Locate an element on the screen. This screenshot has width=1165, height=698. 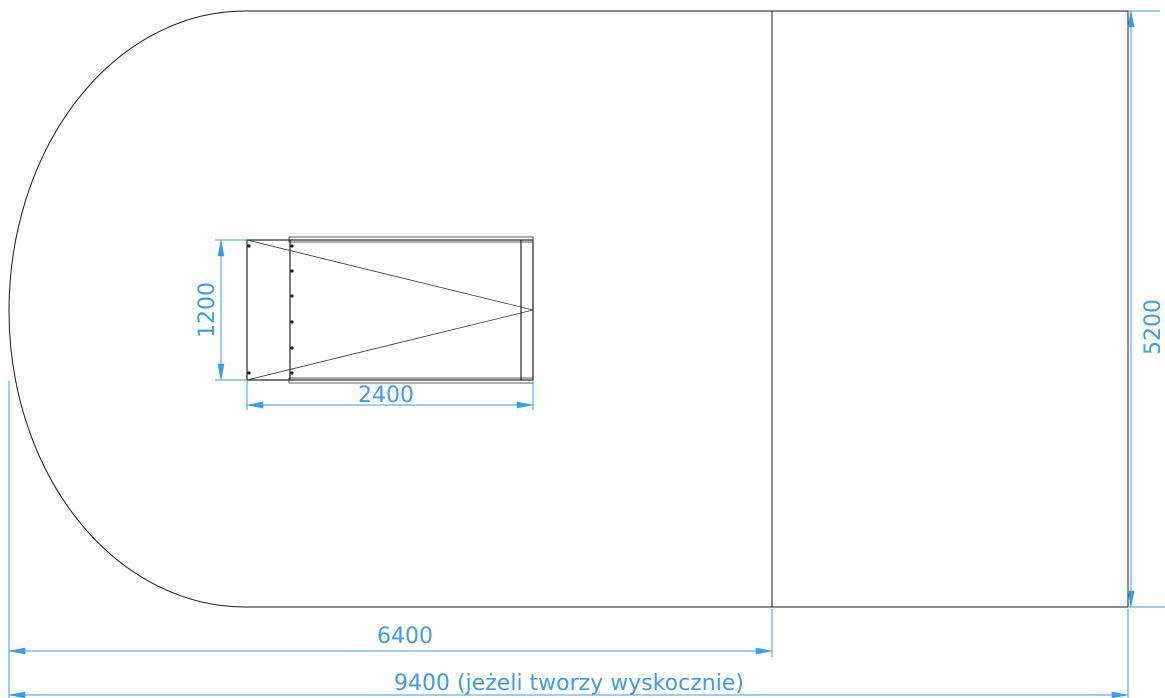
platform-deck is located at coordinates (411, 239).